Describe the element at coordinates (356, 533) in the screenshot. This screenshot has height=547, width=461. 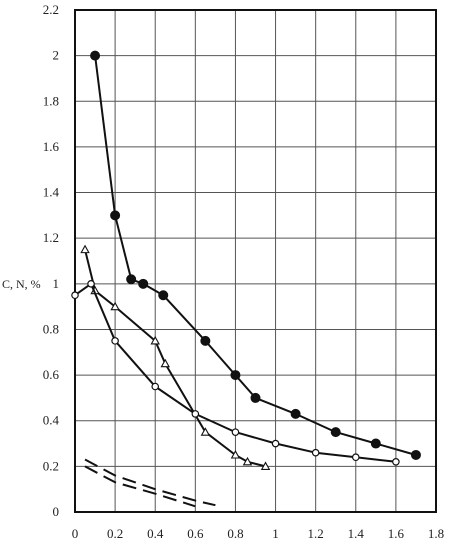
I see `x-tick-label: 1.4` at that location.